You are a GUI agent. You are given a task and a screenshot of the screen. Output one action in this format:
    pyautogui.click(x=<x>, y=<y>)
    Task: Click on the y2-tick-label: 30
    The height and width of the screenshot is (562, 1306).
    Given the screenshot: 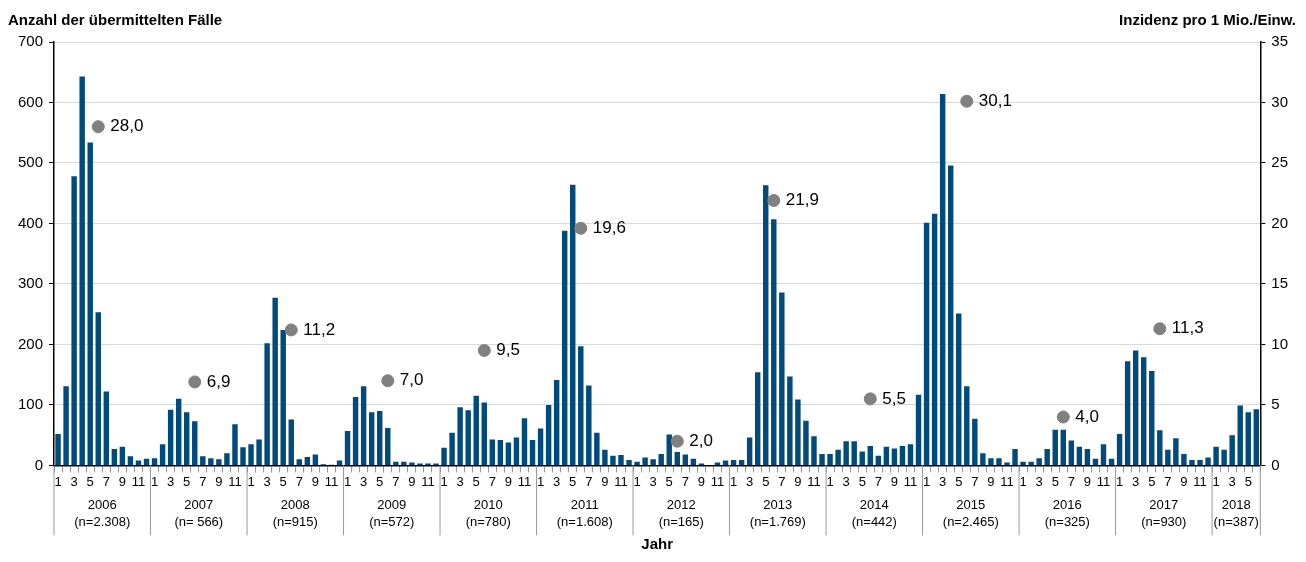 What is the action you would take?
    pyautogui.click(x=1279, y=101)
    